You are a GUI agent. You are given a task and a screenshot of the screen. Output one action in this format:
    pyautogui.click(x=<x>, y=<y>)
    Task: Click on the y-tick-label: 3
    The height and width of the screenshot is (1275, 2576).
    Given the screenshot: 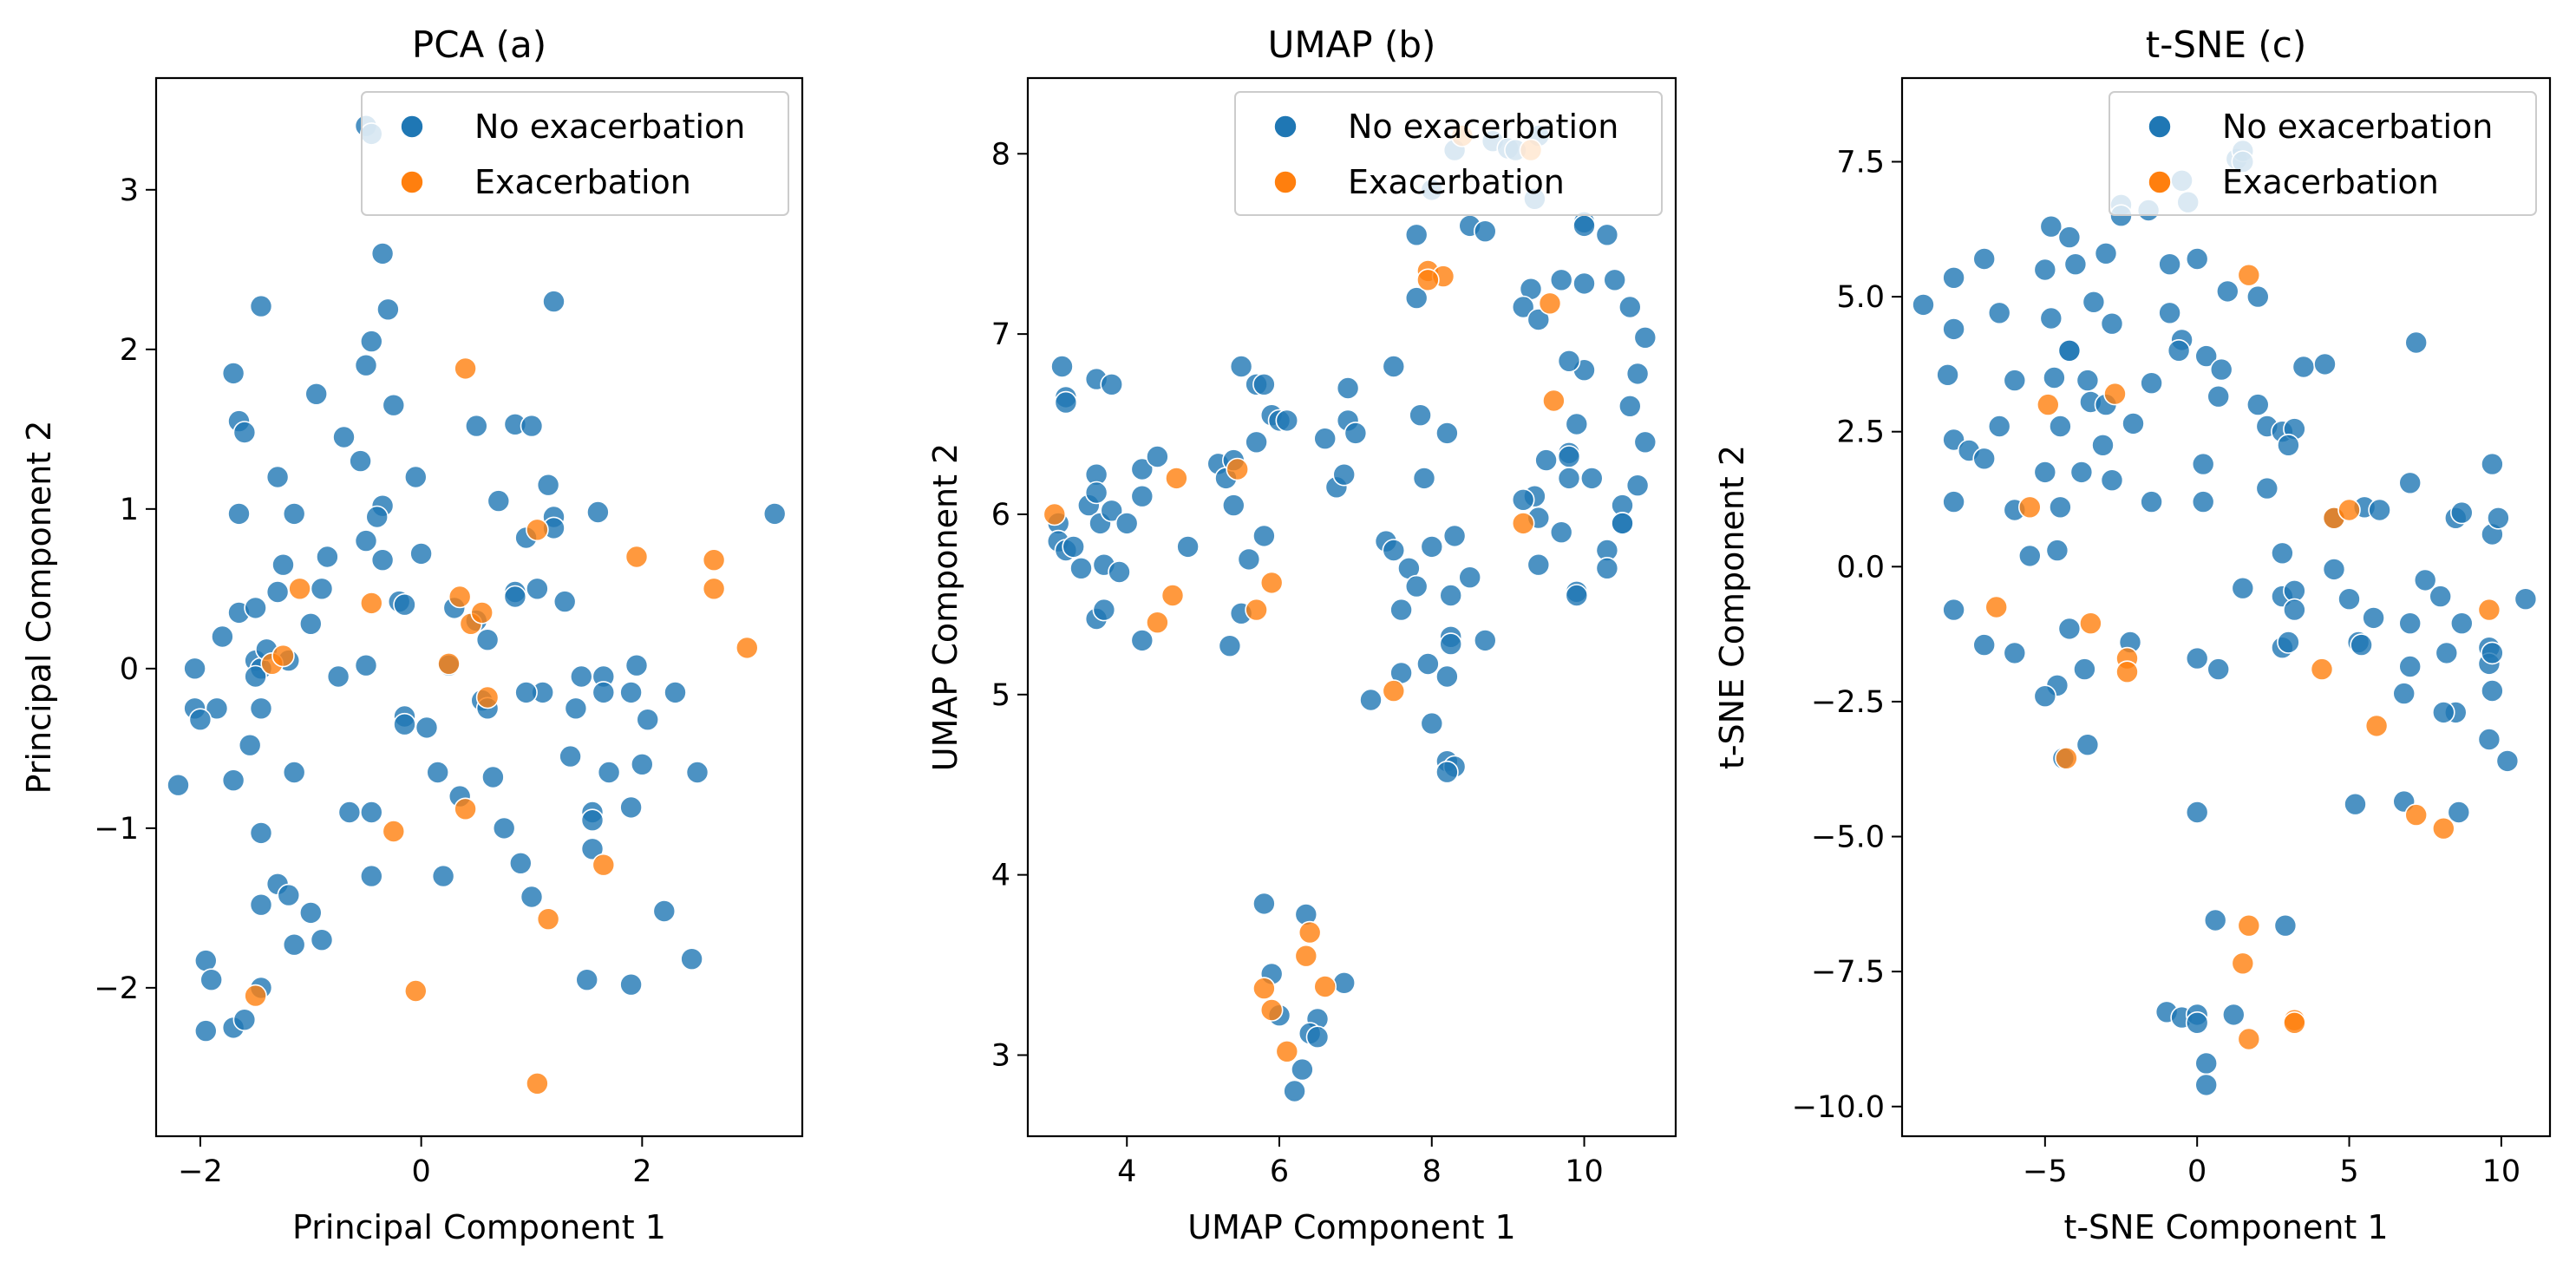 What is the action you would take?
    pyautogui.click(x=129, y=190)
    